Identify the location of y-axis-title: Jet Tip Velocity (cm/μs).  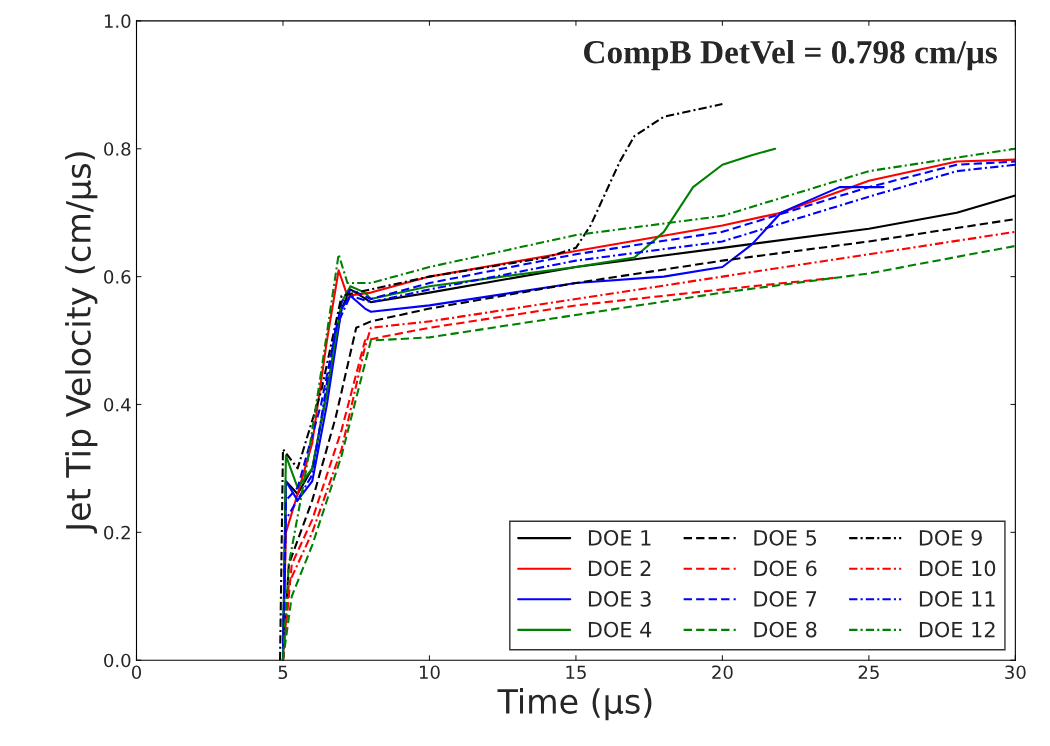
(81, 343).